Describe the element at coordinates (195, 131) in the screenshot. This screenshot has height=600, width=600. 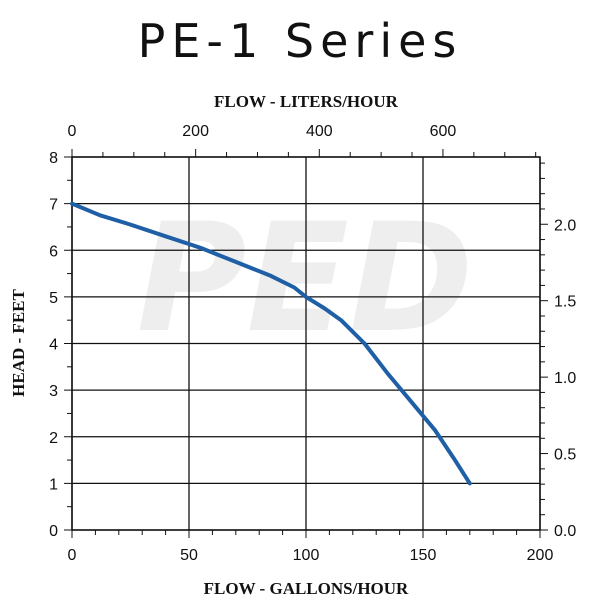
I see `x2-tick-label: 200` at that location.